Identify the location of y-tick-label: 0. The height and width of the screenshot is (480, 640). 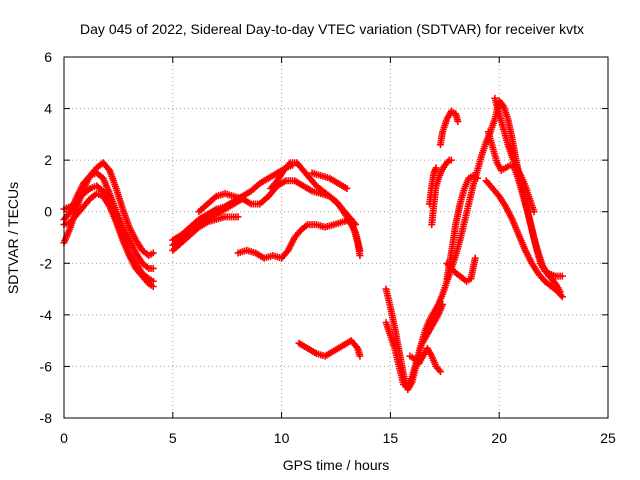
(48, 212).